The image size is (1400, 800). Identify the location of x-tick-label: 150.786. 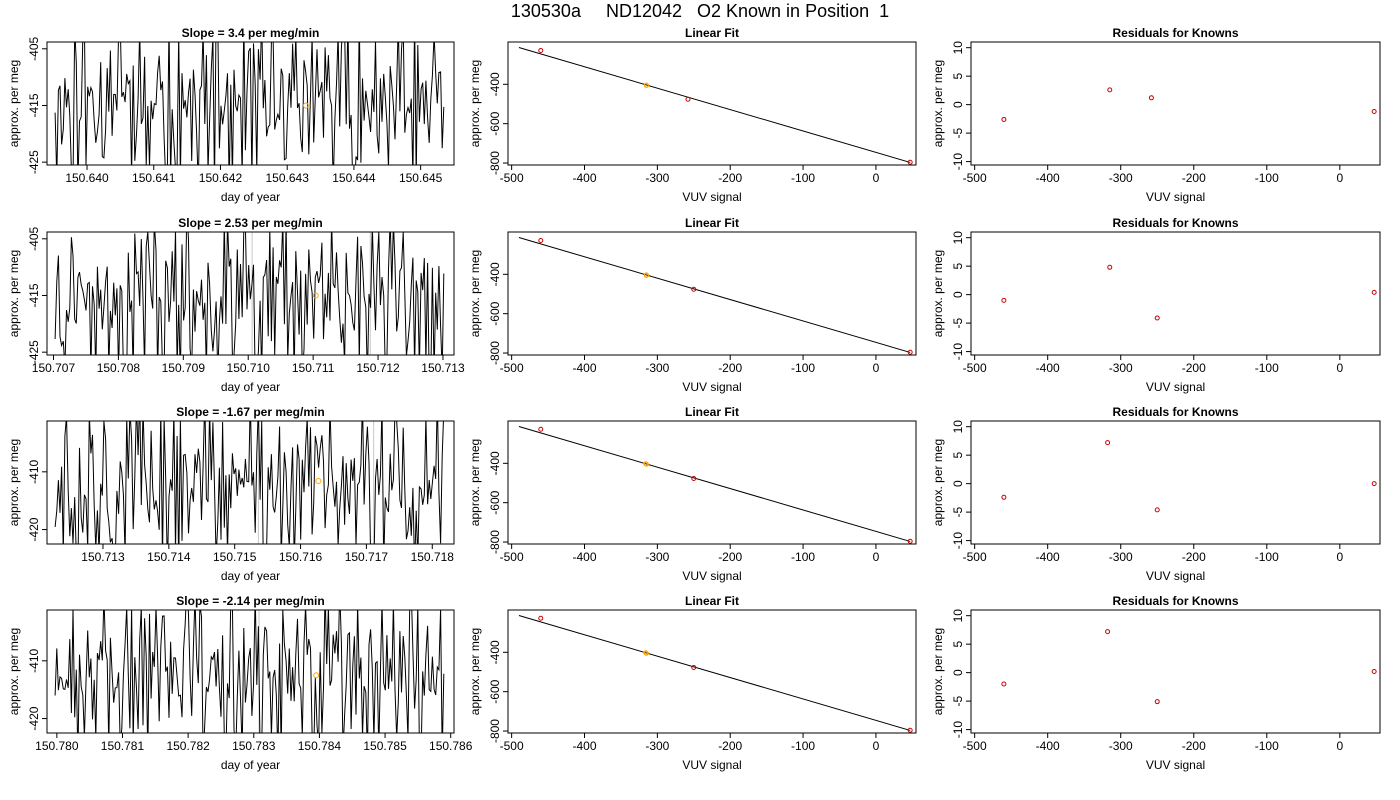
(451, 746).